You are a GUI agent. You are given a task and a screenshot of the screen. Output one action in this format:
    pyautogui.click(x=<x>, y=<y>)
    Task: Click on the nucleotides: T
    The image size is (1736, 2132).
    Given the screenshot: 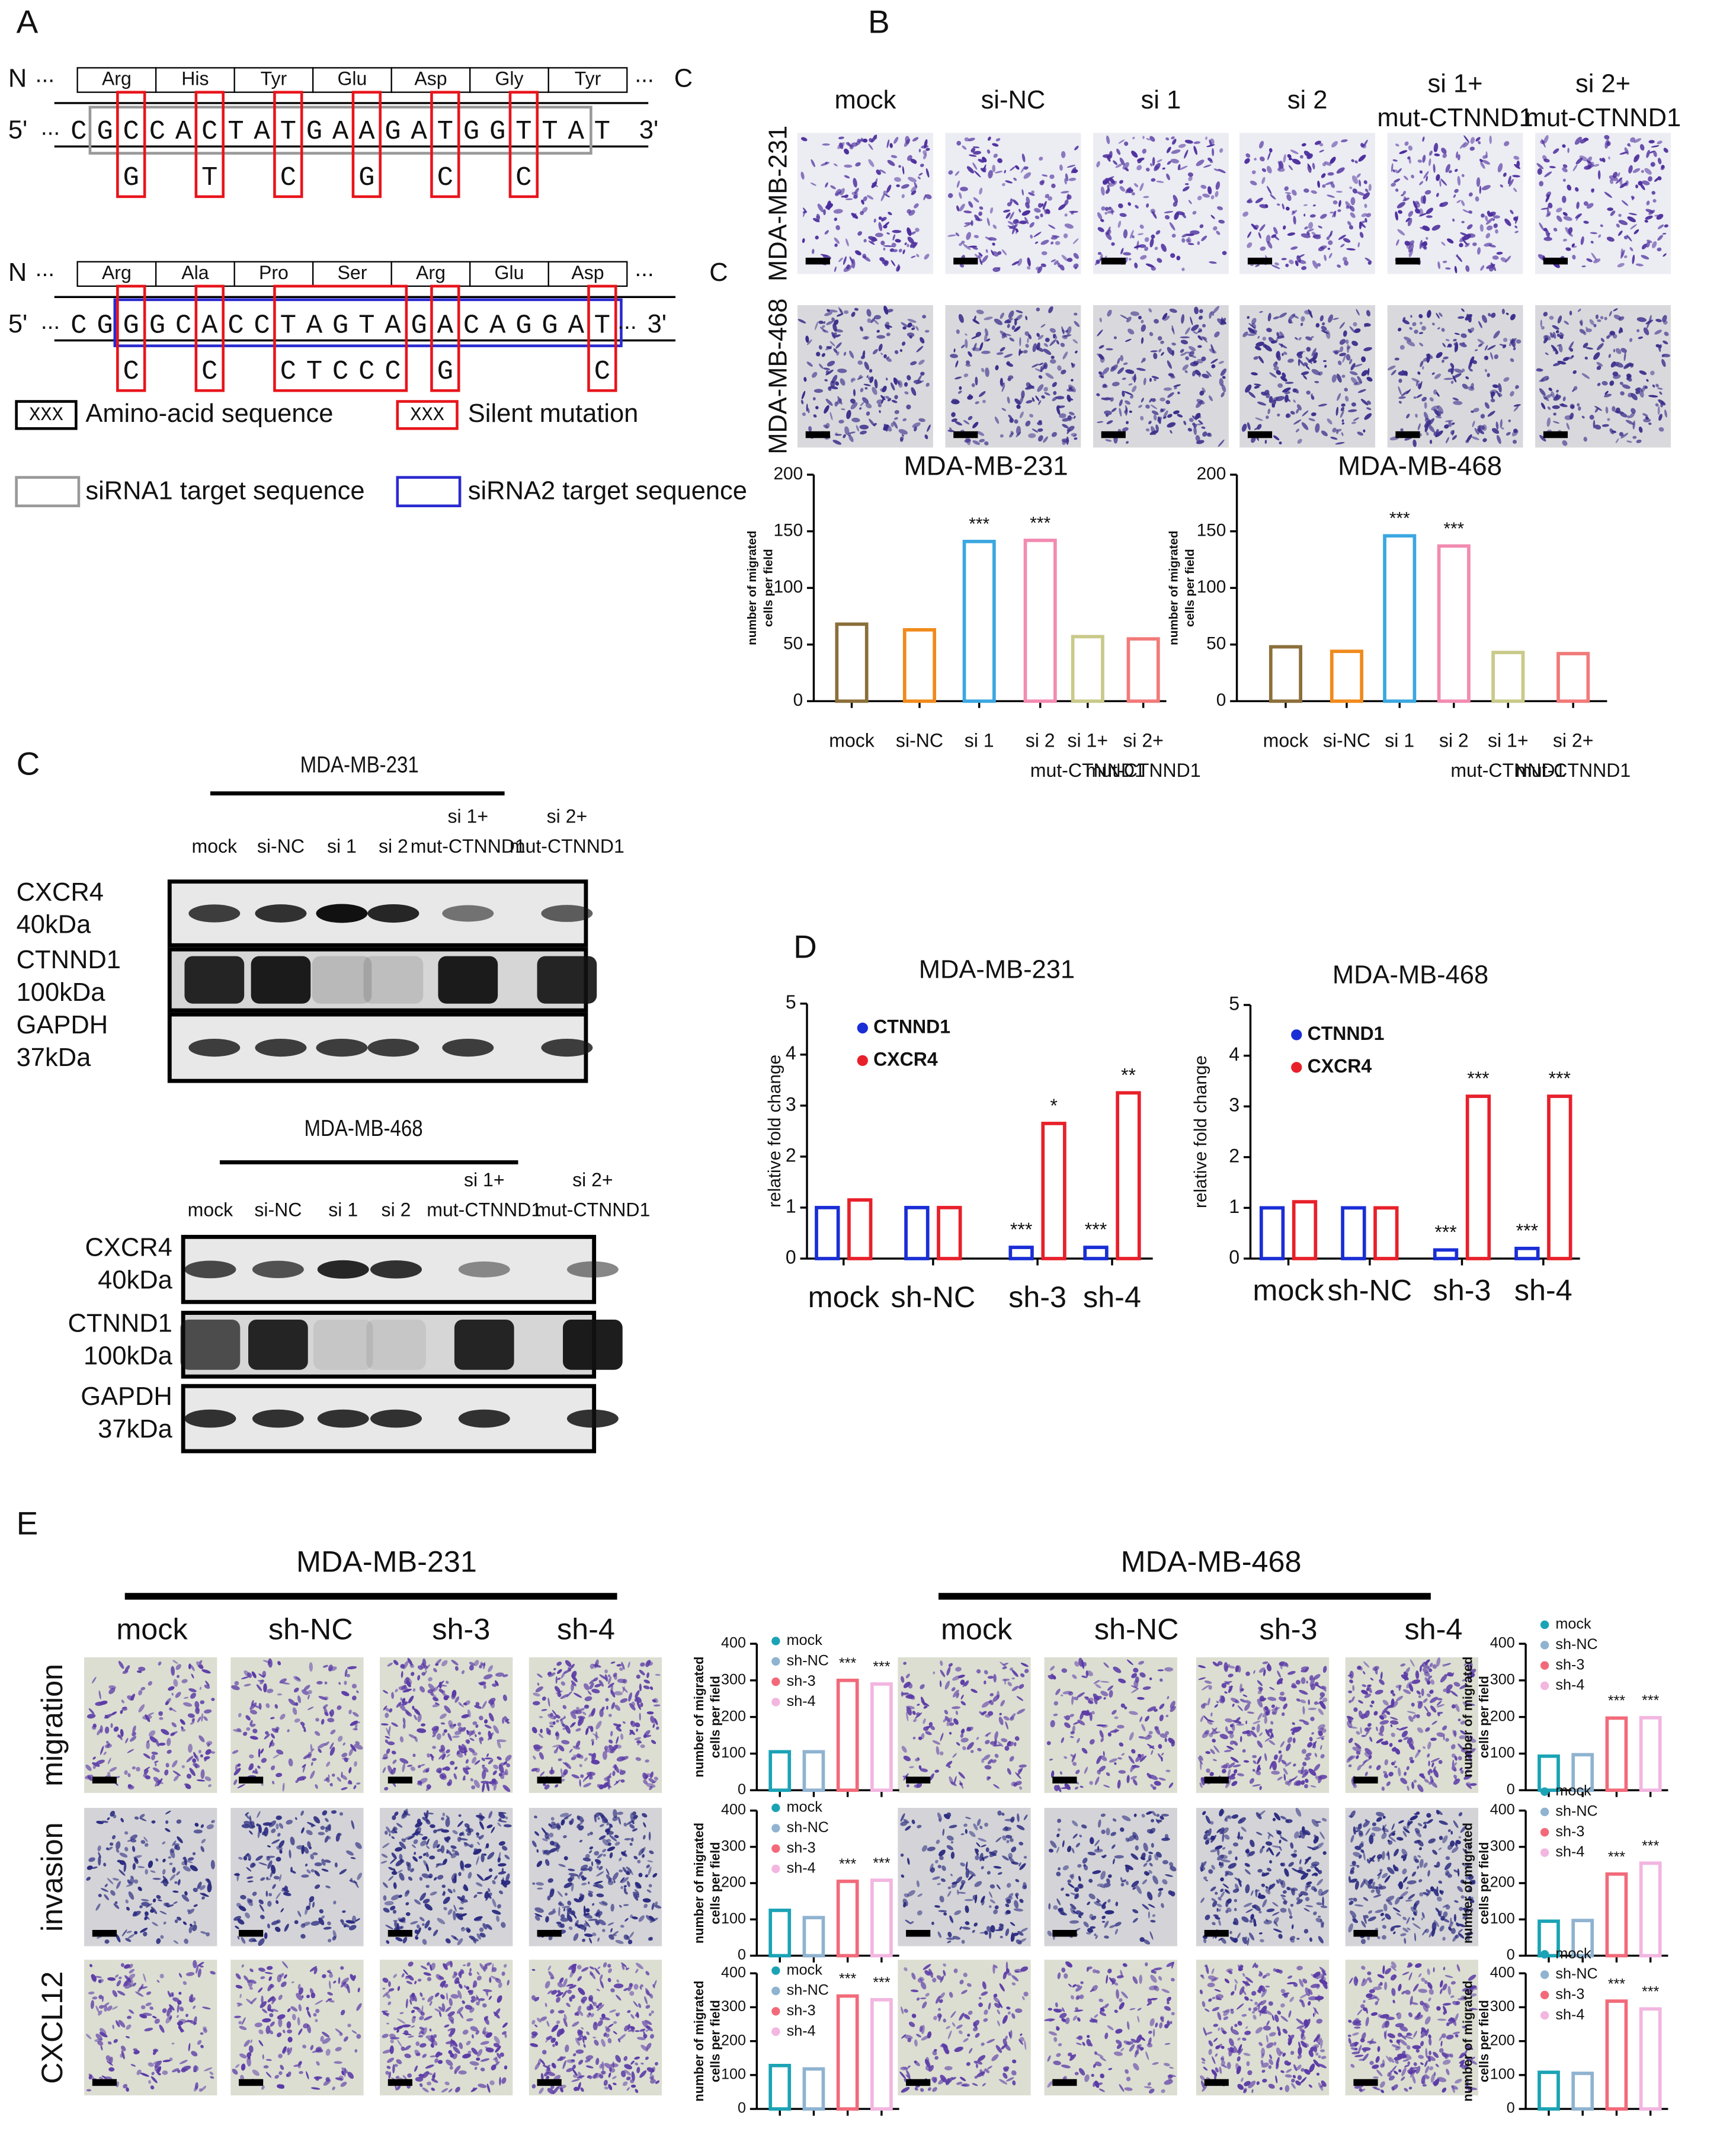 What is the action you would take?
    pyautogui.click(x=528, y=131)
    